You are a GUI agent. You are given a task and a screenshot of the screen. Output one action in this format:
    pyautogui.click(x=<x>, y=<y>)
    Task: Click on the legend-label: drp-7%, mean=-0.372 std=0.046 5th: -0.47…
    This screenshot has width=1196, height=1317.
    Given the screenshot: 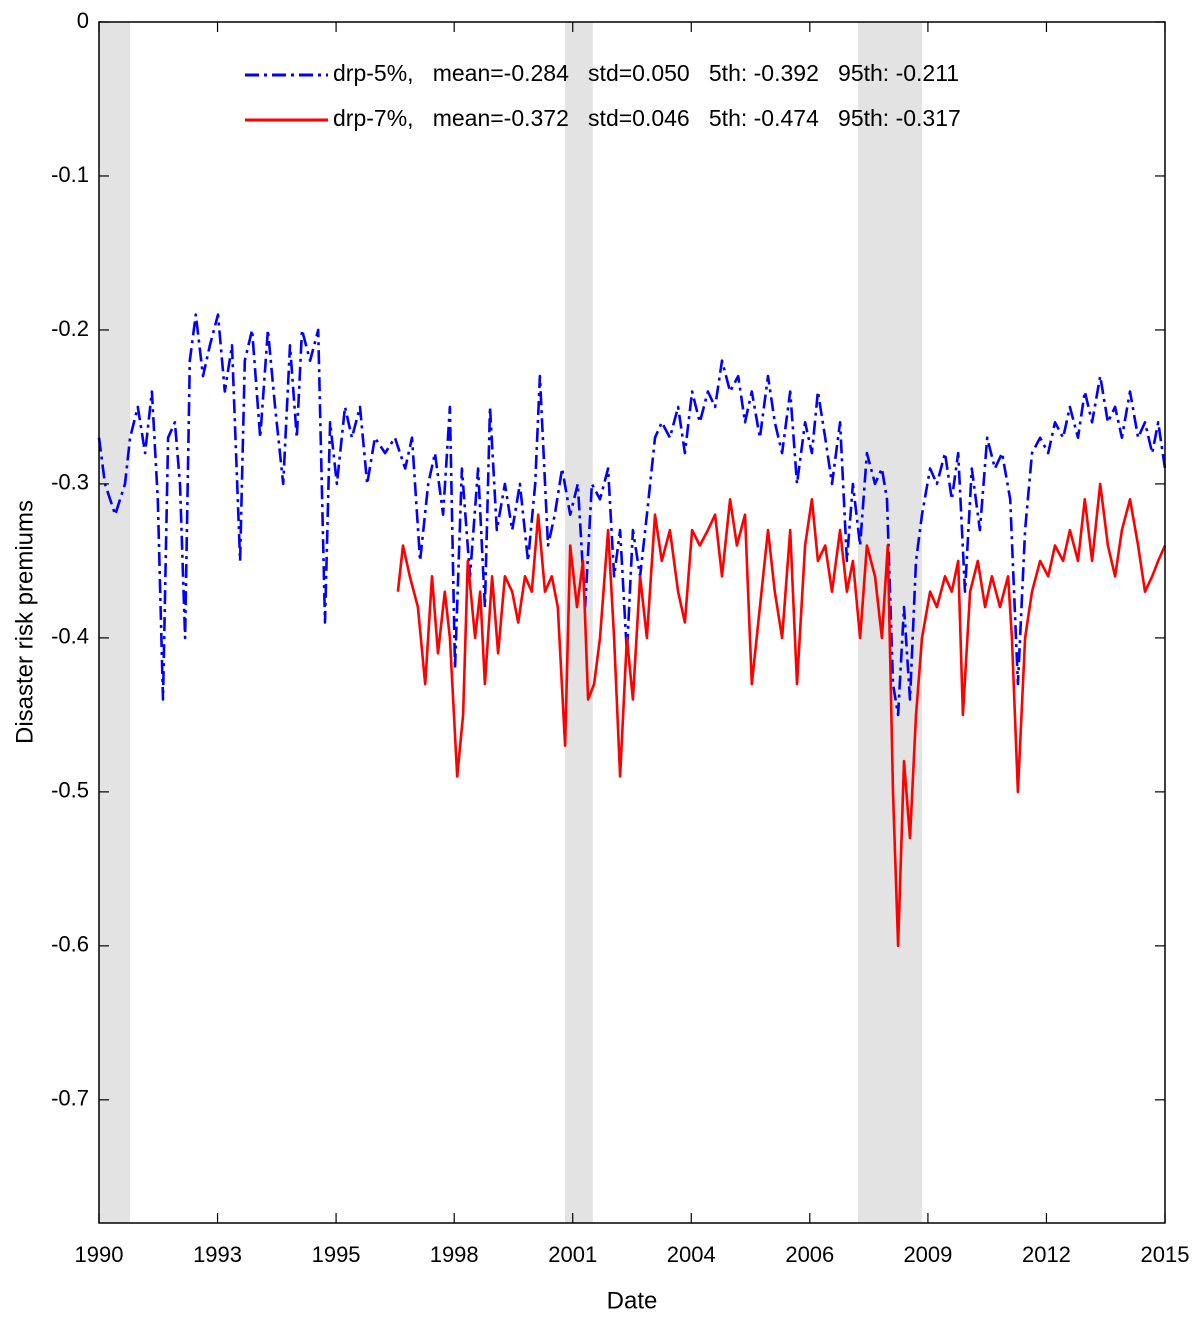 What is the action you would take?
    pyautogui.click(x=647, y=118)
    